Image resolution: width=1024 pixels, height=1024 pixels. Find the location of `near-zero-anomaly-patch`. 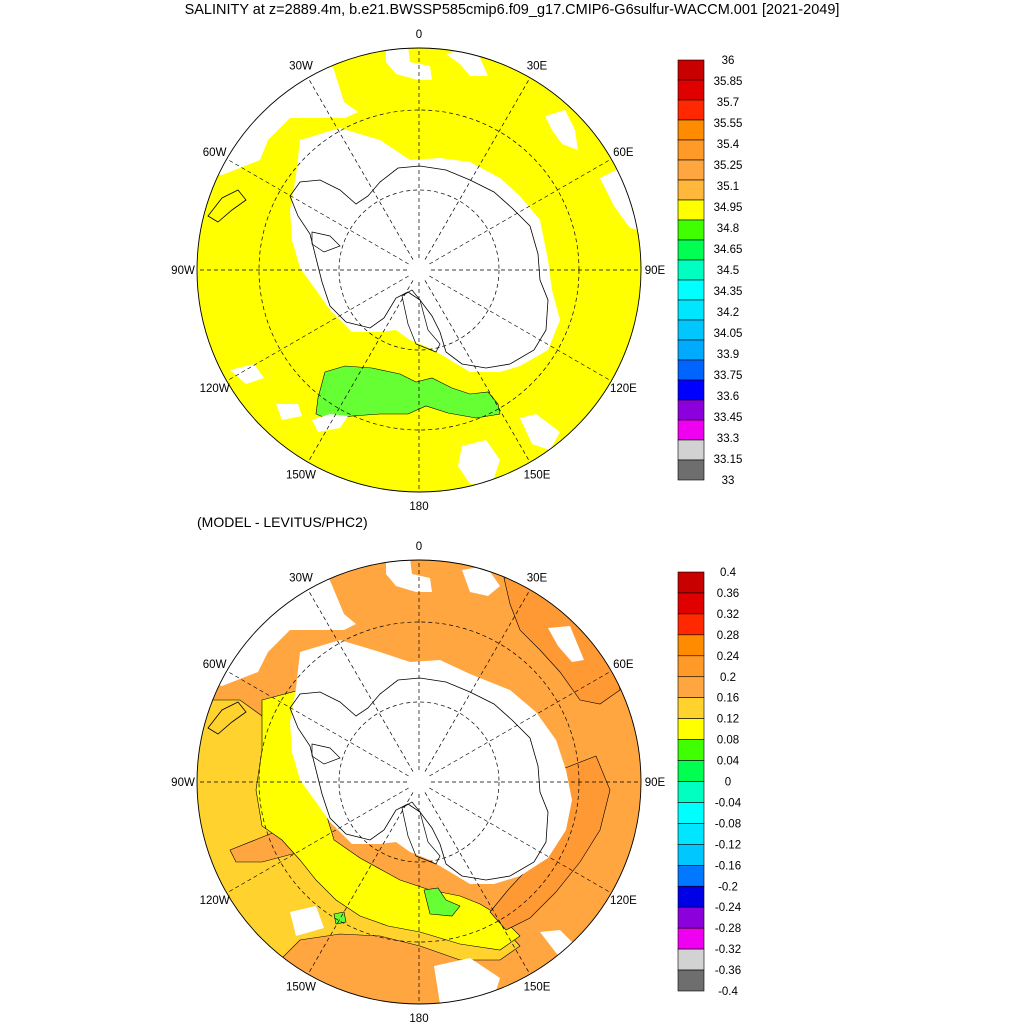

near-zero-anomaly-patch is located at coordinates (442, 902).